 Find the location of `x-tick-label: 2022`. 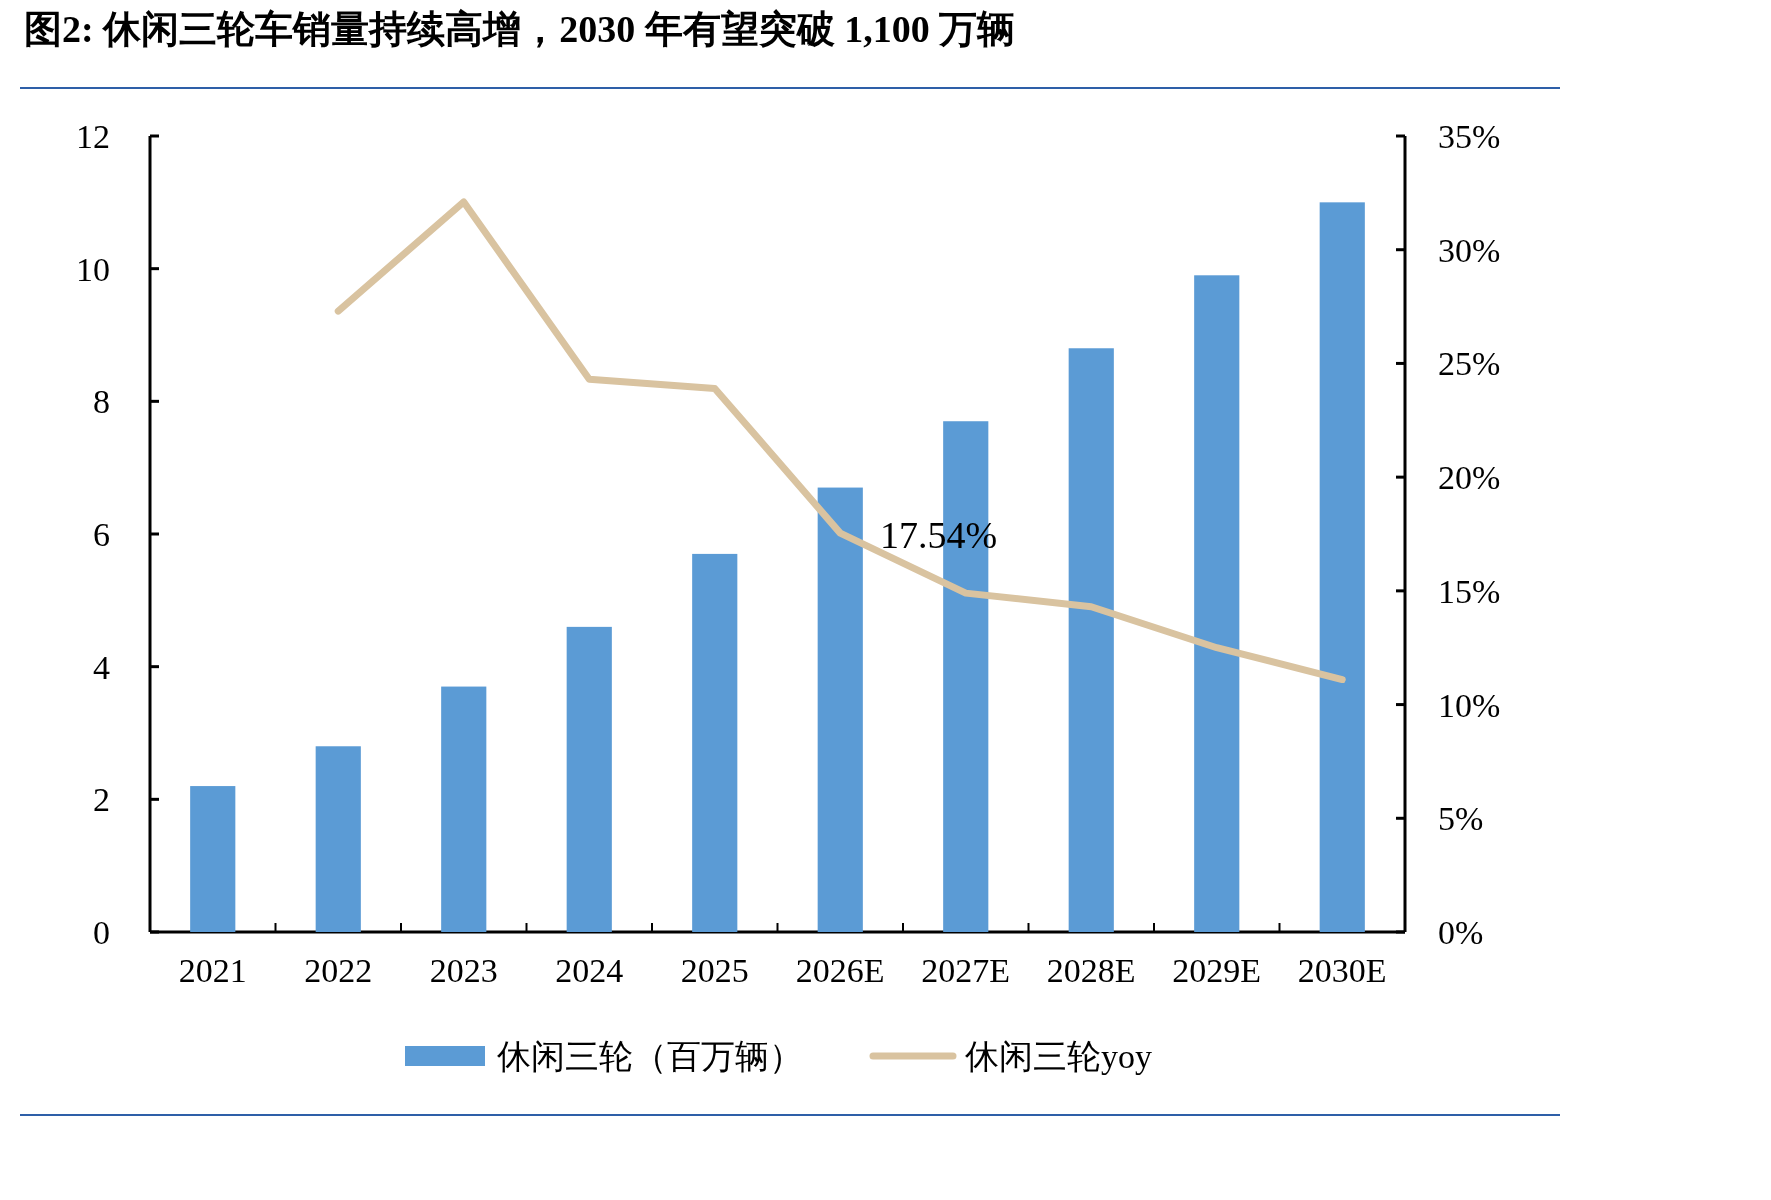

x-tick-label: 2022 is located at coordinates (338, 970).